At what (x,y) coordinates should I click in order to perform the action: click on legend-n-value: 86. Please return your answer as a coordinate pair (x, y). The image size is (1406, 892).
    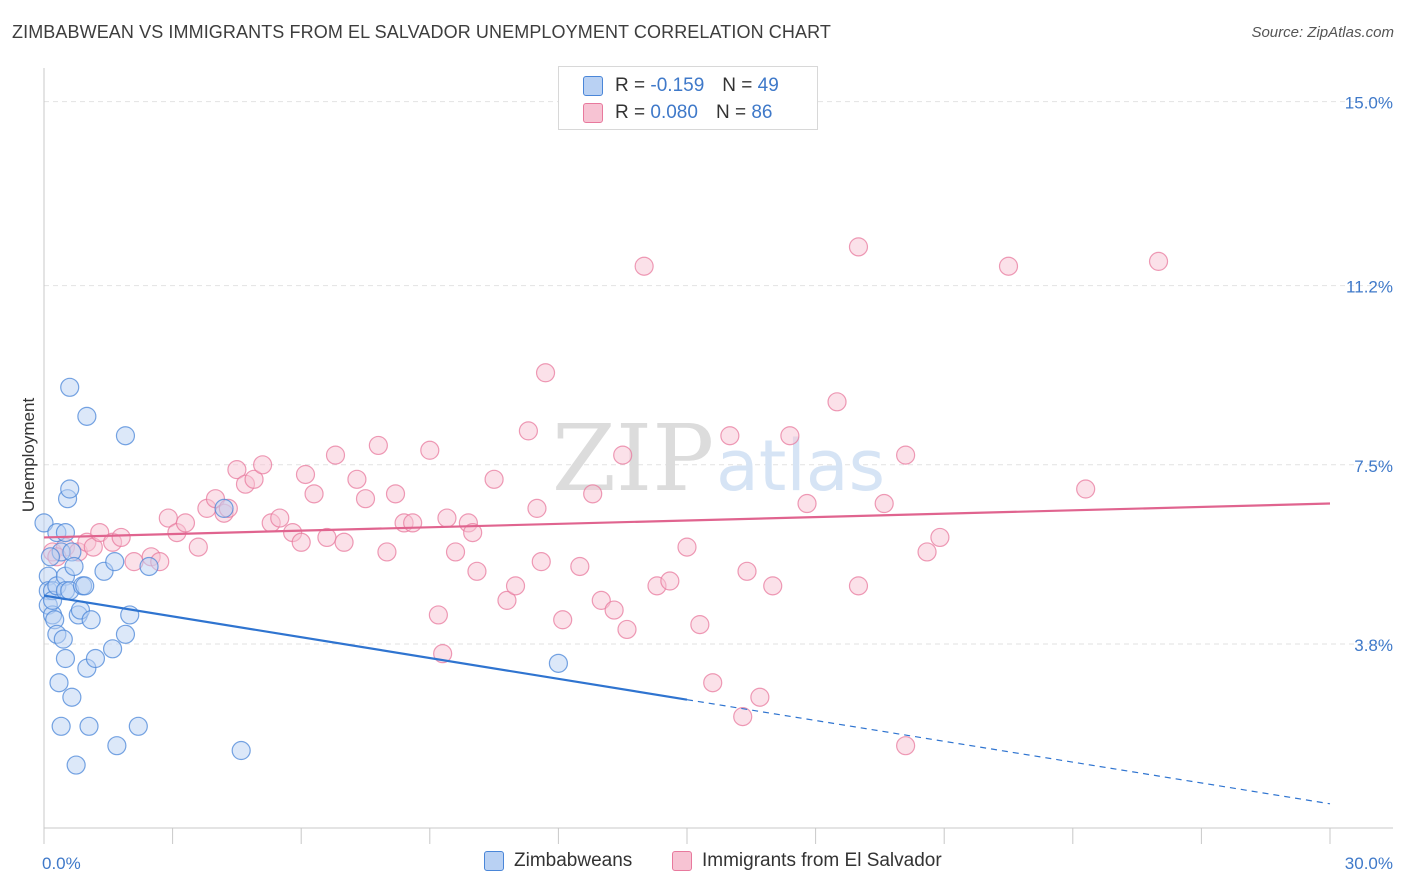
    Looking at the image, I should click on (762, 112).